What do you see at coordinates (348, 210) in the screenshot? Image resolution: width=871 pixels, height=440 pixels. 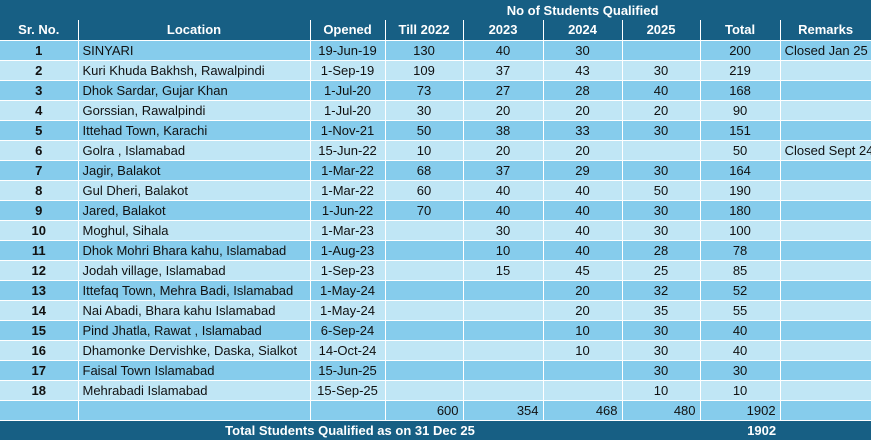 I see `table-cell: 1-Jun-22` at bounding box center [348, 210].